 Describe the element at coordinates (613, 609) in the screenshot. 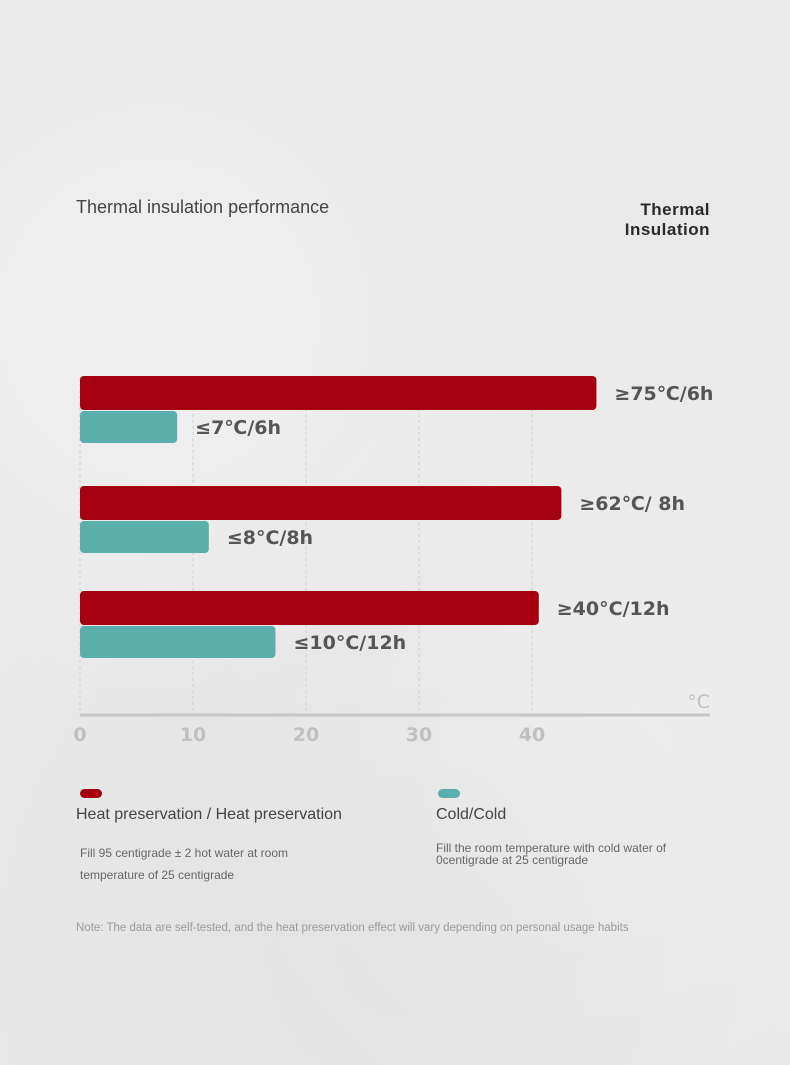

I see `bar-label-hot-3: ≥40°C/12h` at that location.